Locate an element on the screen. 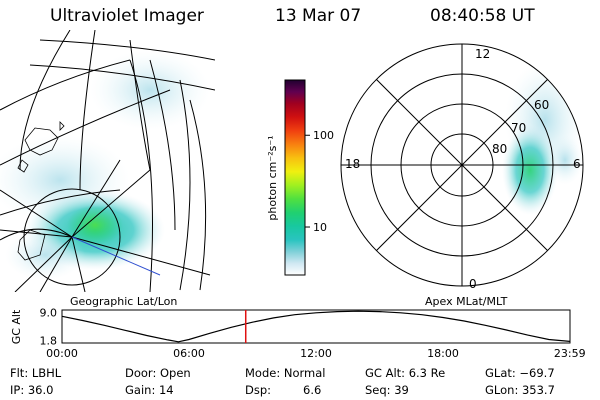 The image size is (600, 400). colorbar-tick-label: 100 is located at coordinates (323, 135).